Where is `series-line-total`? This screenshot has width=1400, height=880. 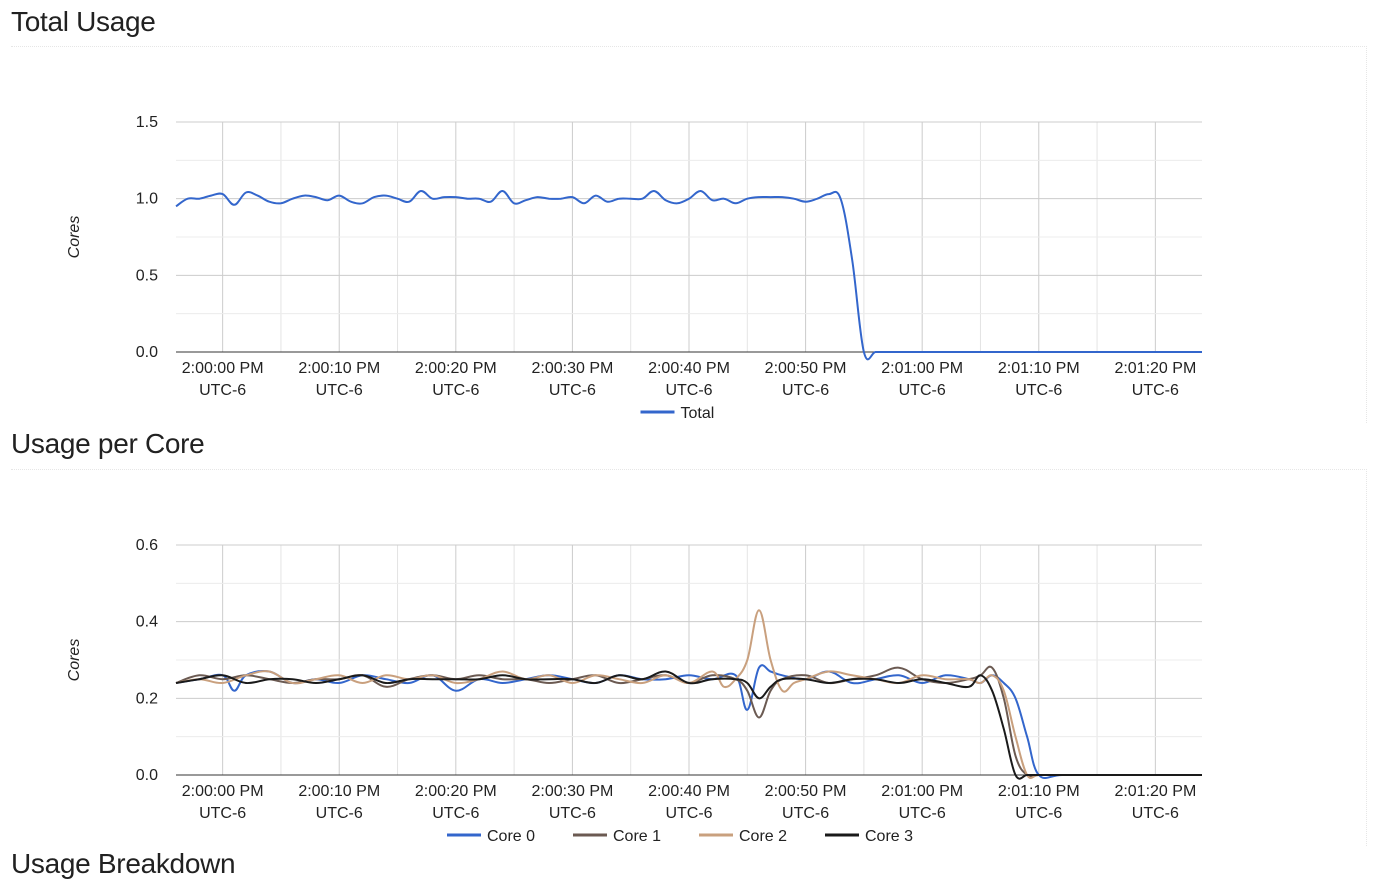 series-line-total is located at coordinates (688, 275).